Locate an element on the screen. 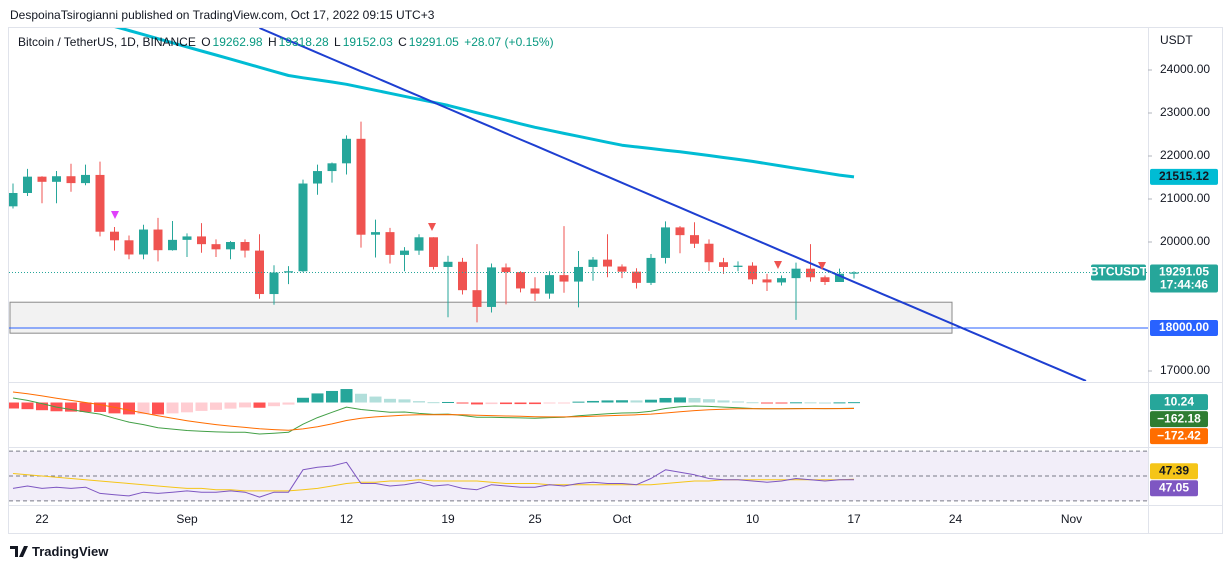 The width and height of the screenshot is (1231, 569). y-tick-label: 21000.00 is located at coordinates (1185, 198).